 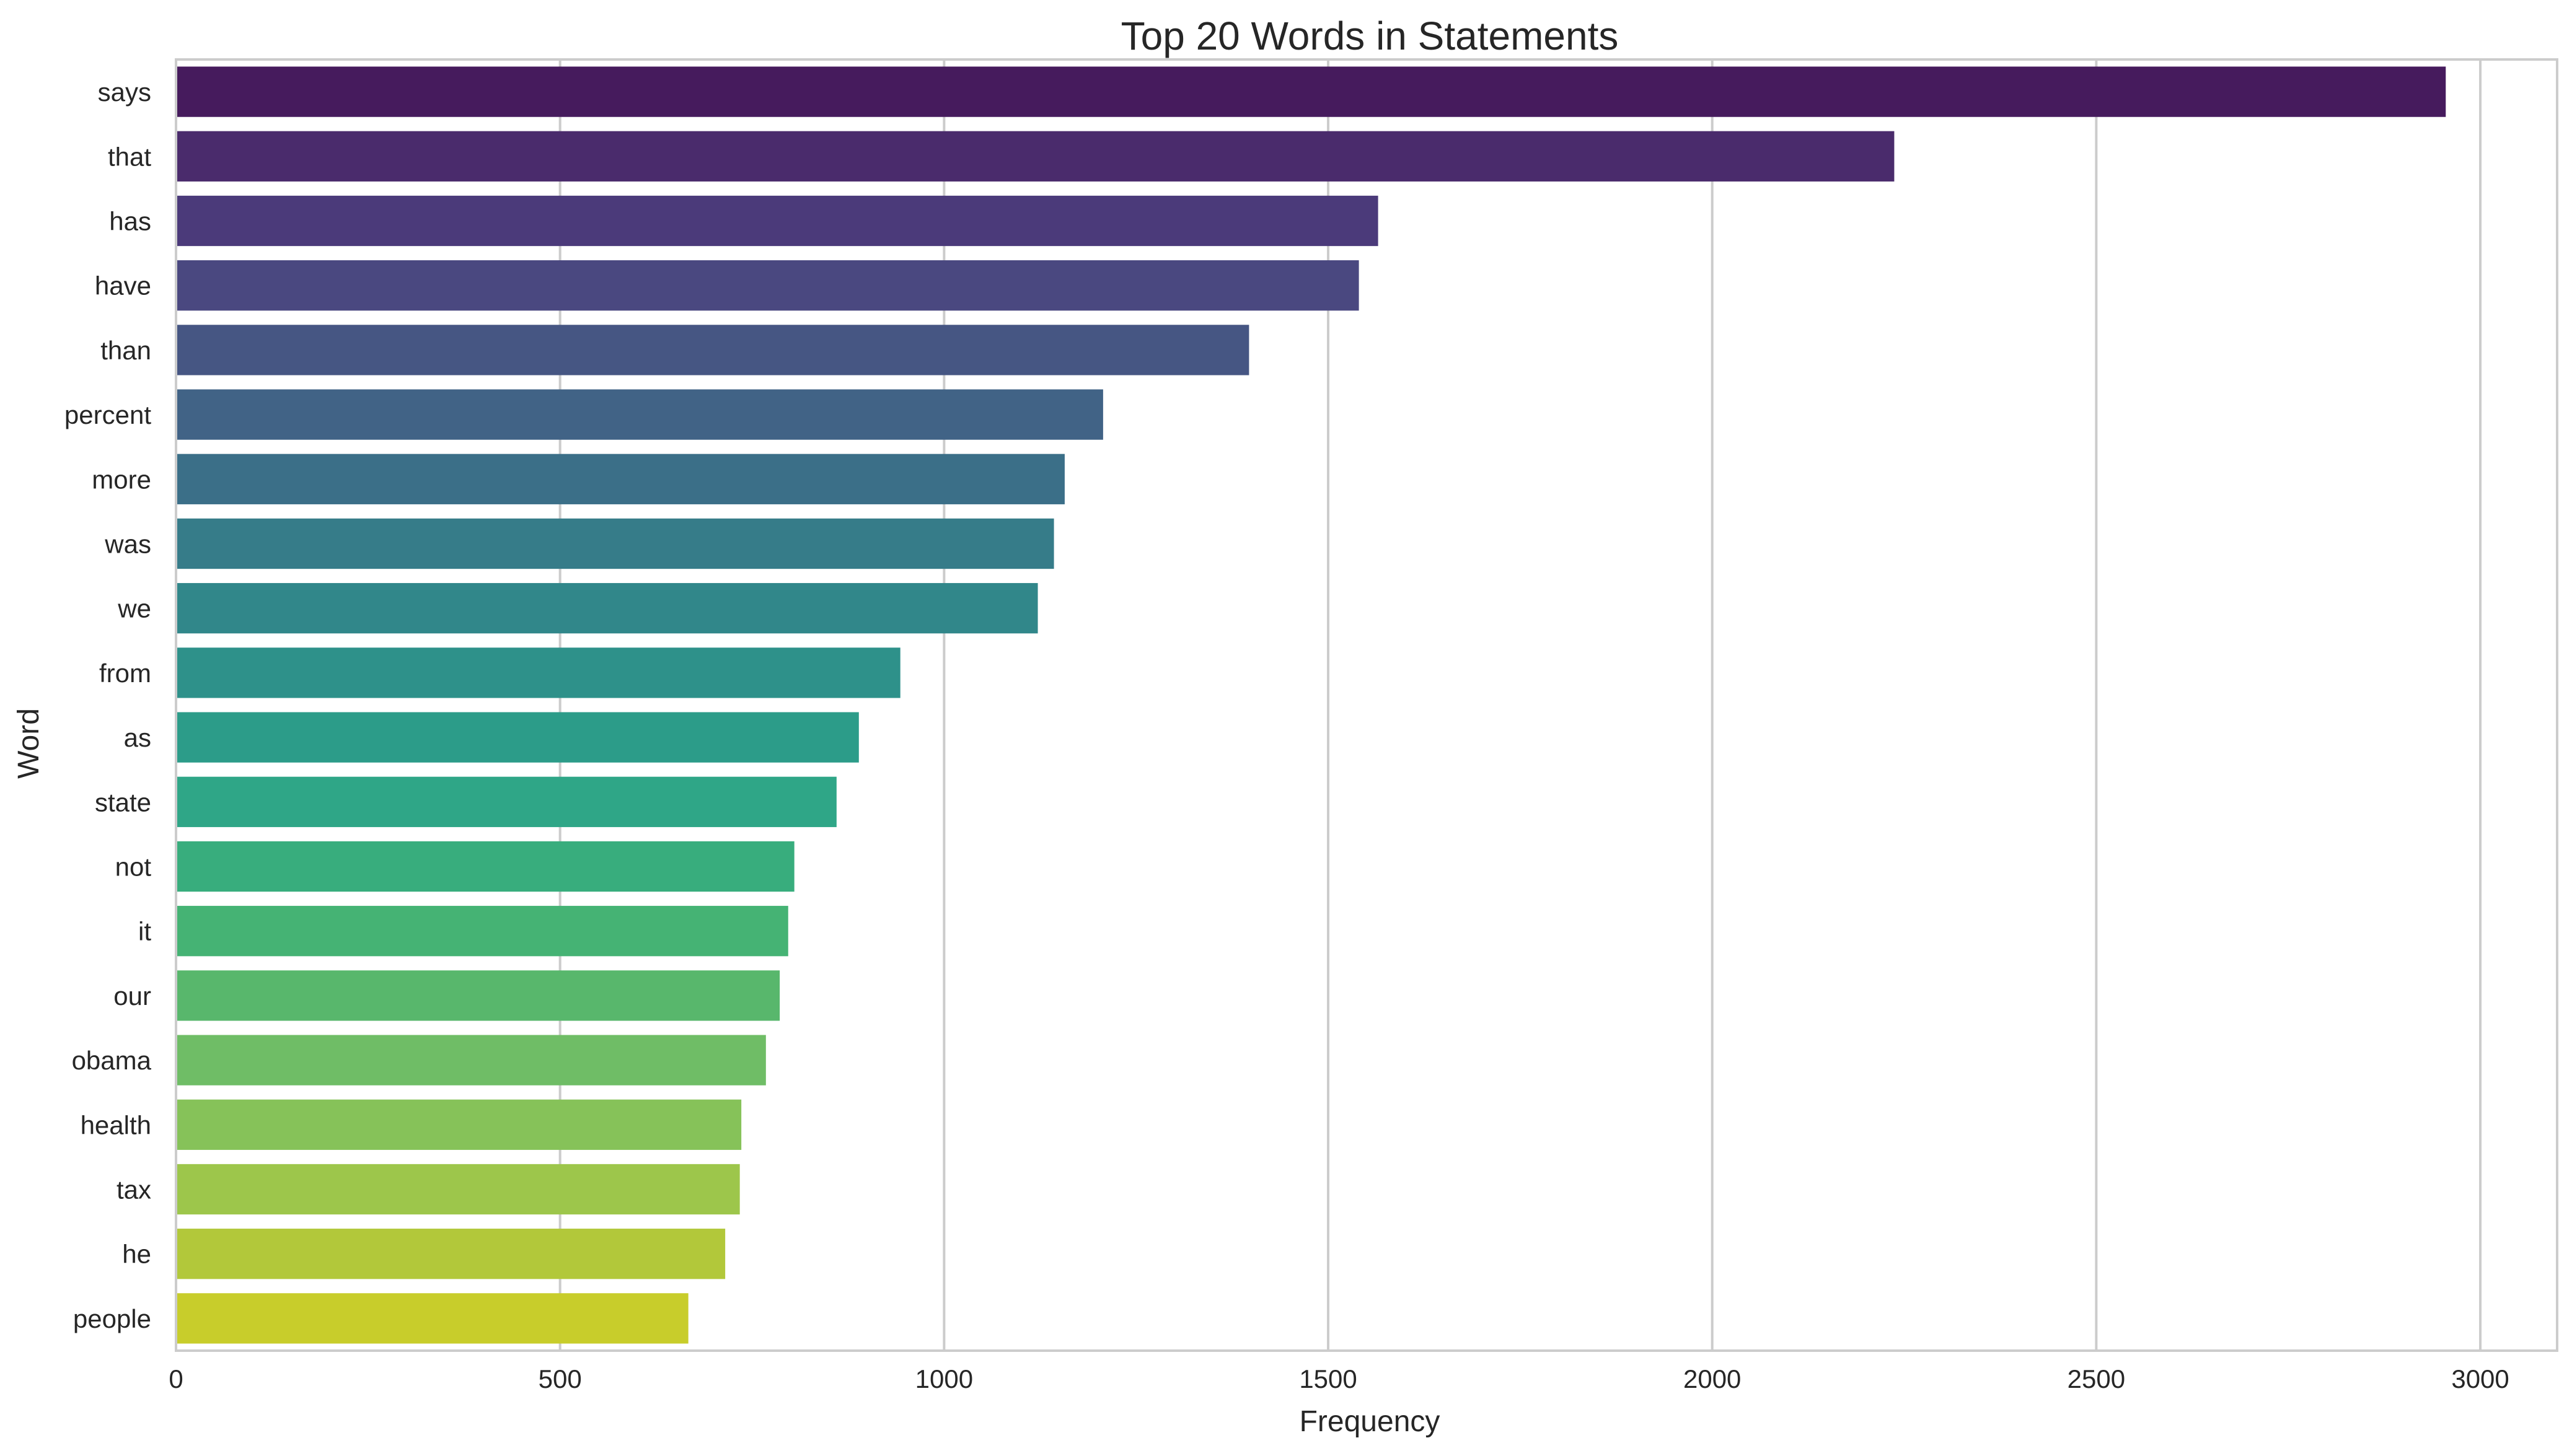 I want to click on y-tick-label: people, so click(x=112, y=1318).